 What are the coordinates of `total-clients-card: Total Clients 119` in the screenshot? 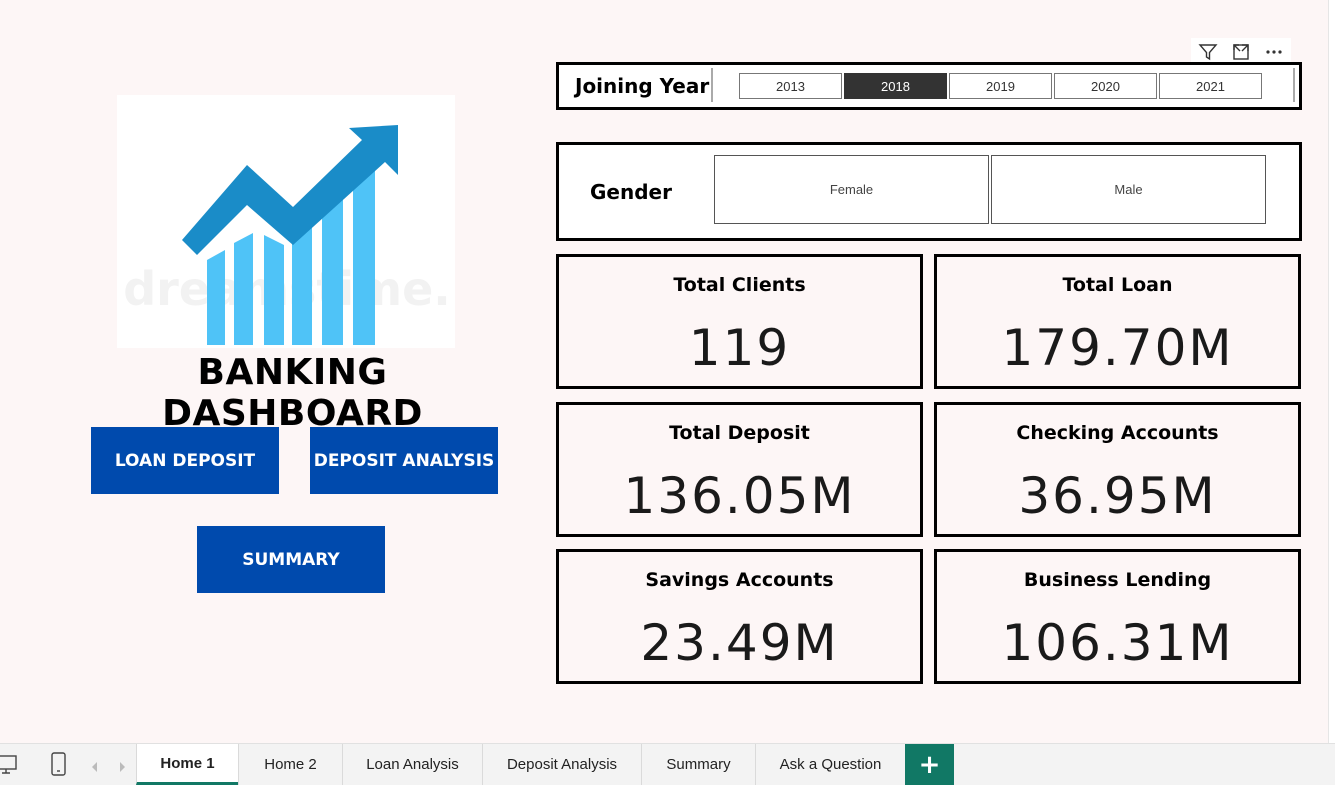 It's located at (739, 321).